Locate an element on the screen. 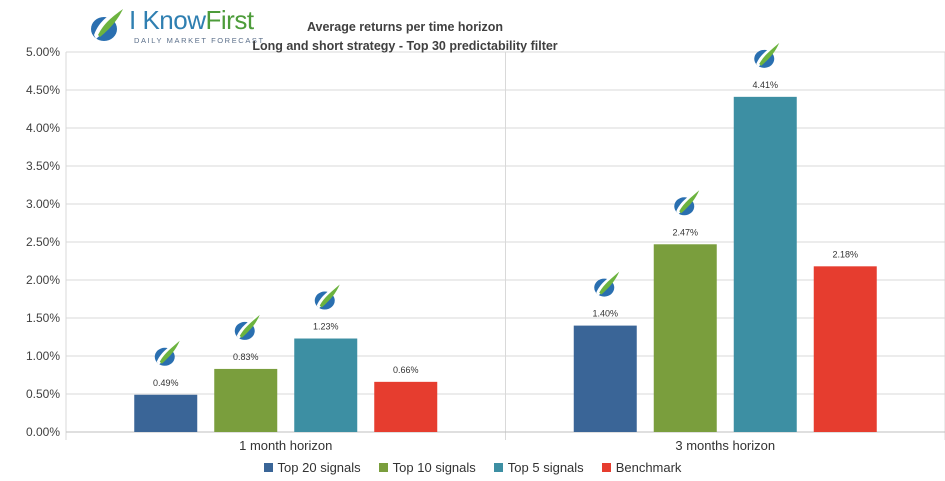 The height and width of the screenshot is (481, 945). legend-label: Top 10 signals is located at coordinates (434, 467).